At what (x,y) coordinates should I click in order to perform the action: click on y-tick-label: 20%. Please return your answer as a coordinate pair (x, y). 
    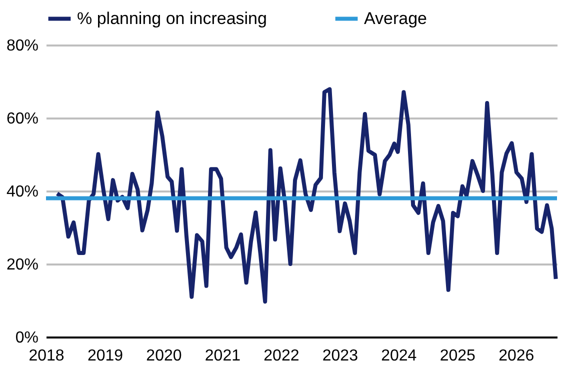
    Looking at the image, I should click on (22, 265).